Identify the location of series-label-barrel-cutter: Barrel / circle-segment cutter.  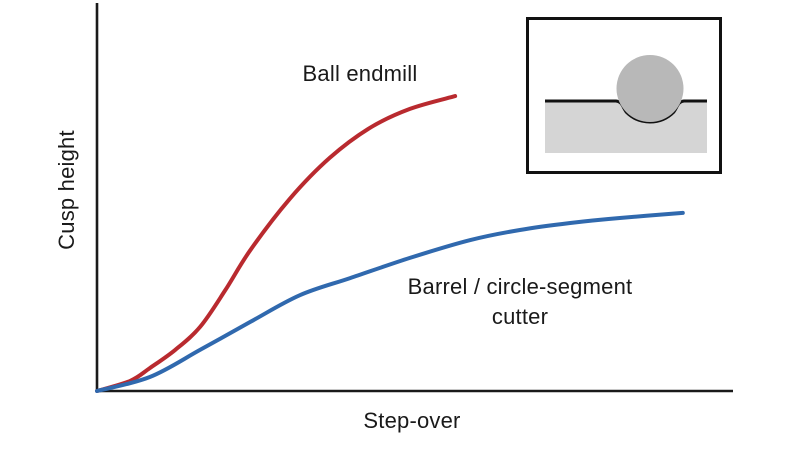
(520, 301).